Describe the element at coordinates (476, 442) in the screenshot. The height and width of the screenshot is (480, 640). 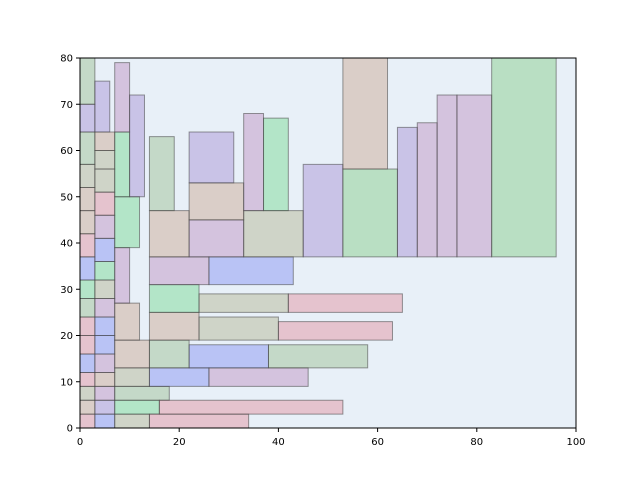
I see `x-tick-label: 80` at that location.